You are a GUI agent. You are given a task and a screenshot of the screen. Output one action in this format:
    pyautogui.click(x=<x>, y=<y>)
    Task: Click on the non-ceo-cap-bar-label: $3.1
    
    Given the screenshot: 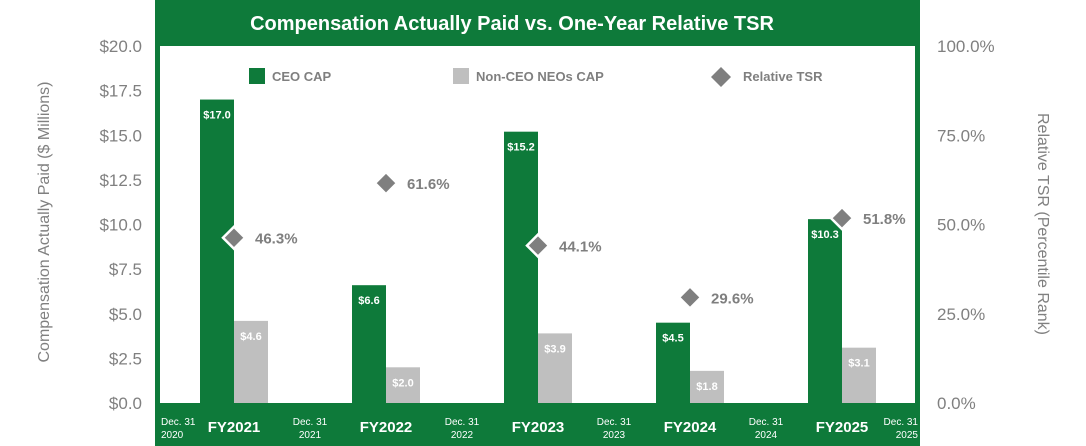 What is the action you would take?
    pyautogui.click(x=858, y=364)
    